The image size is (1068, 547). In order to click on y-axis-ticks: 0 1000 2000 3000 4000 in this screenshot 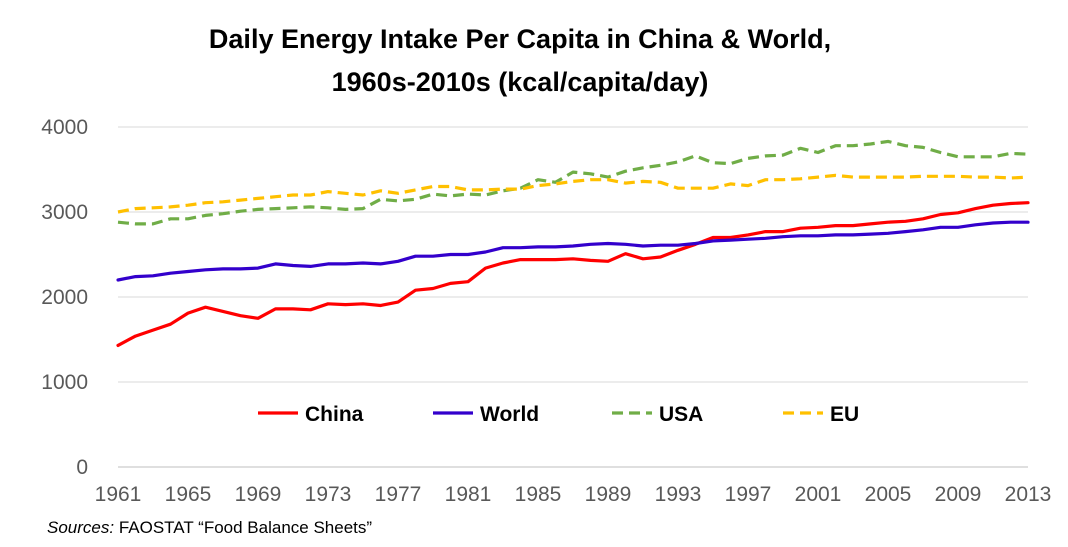, I will do `click(64, 297)`.